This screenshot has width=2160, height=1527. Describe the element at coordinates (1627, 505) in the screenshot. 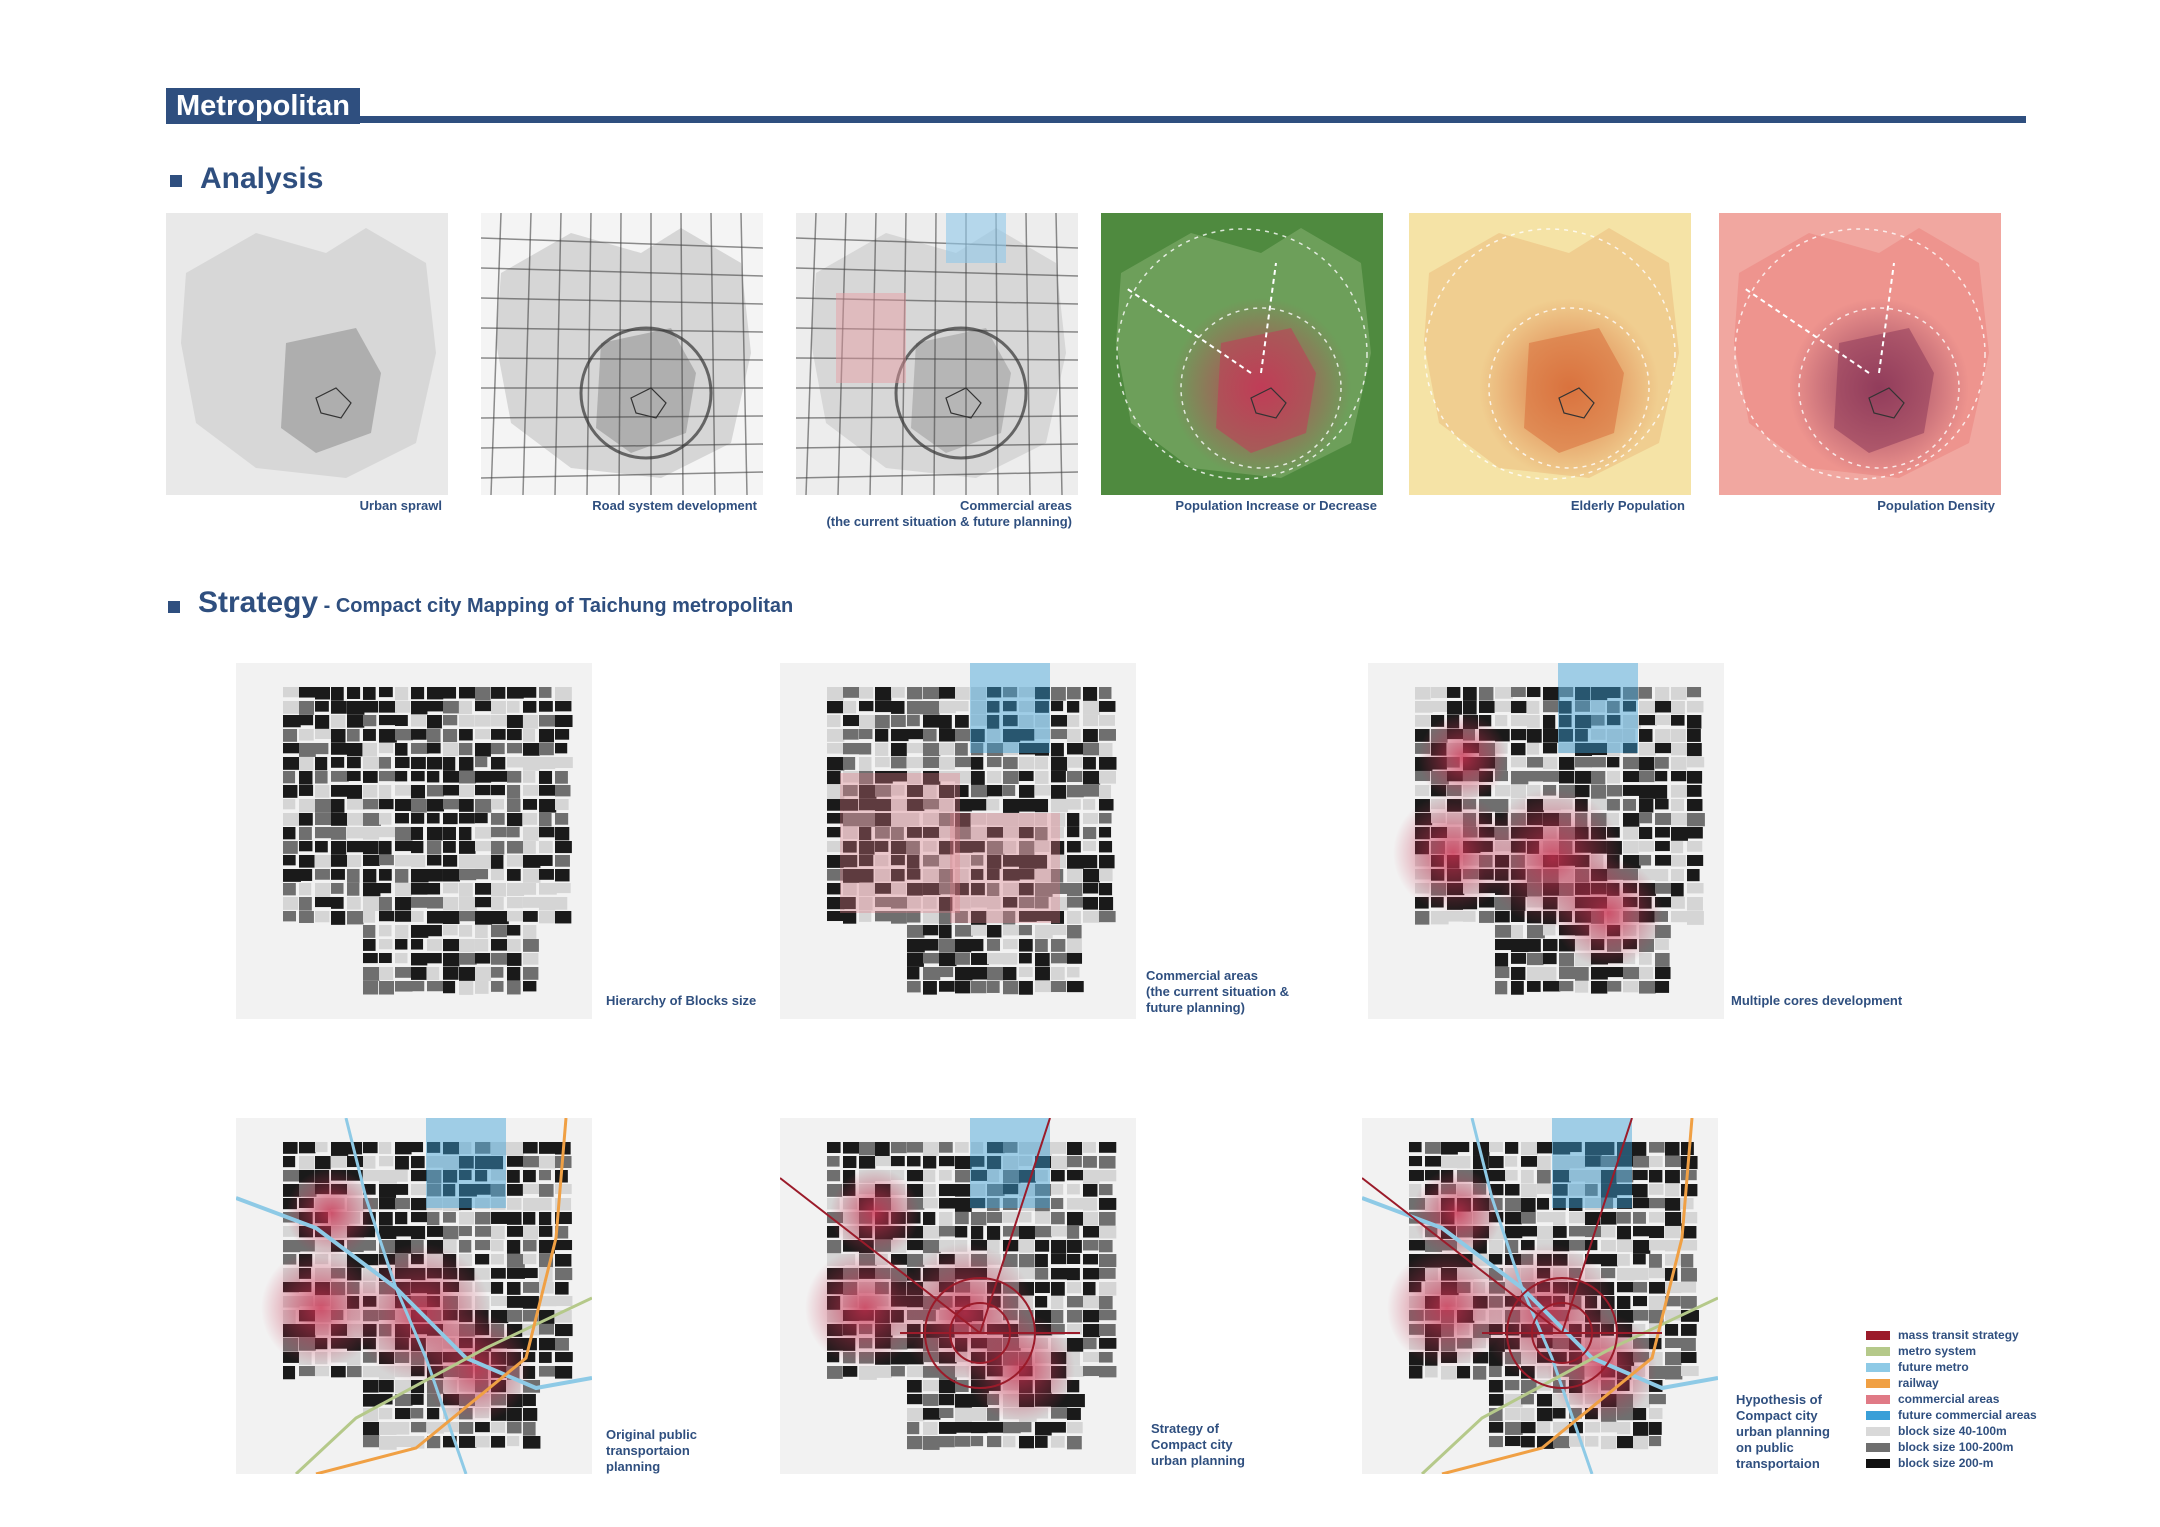

I see `analysis-caption-5: Elderly Population` at that location.